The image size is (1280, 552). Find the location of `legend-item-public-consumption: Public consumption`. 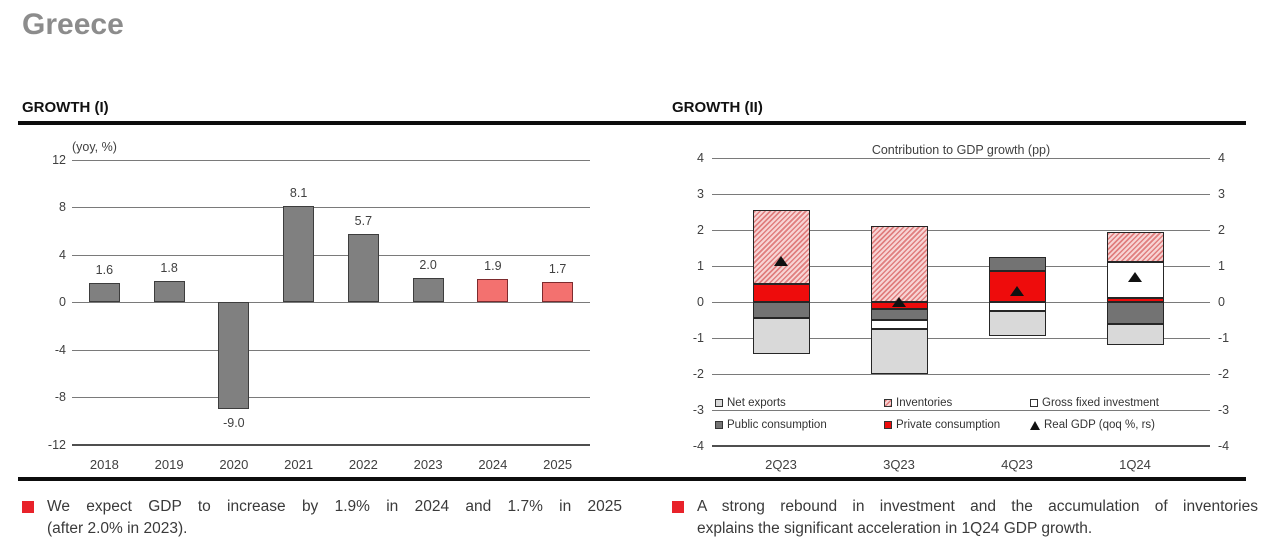

legend-item-public-consumption: Public consumption is located at coordinates (771, 425).